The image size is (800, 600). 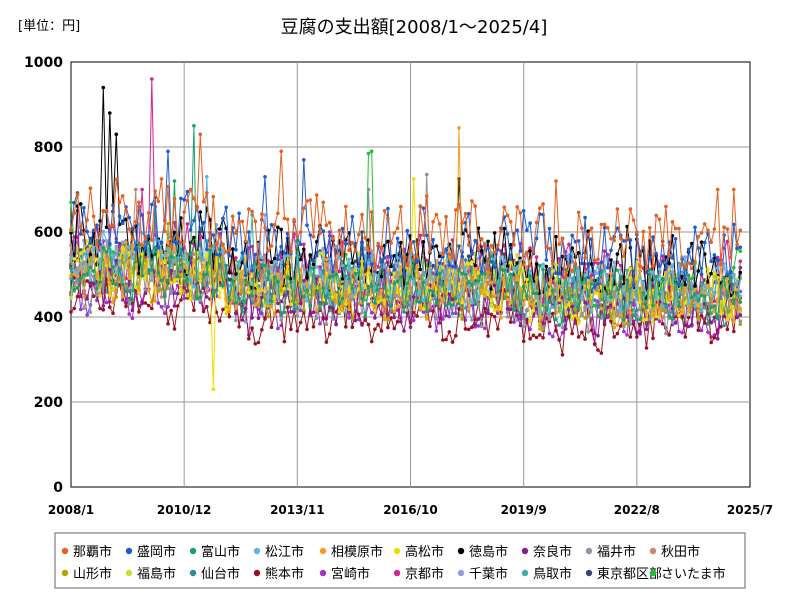 I want to click on legend-item: 盛岡市, so click(x=150, y=552).